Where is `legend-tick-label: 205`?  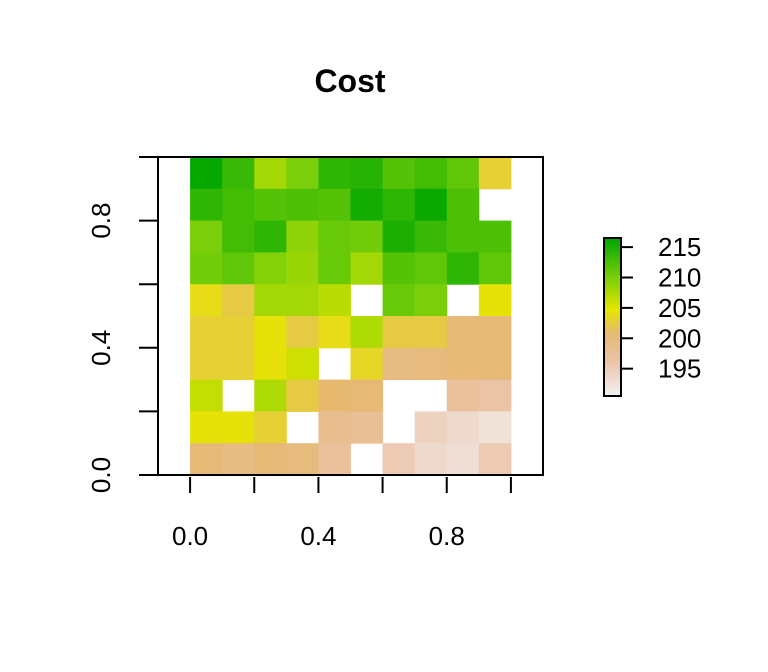
legend-tick-label: 205 is located at coordinates (679, 308).